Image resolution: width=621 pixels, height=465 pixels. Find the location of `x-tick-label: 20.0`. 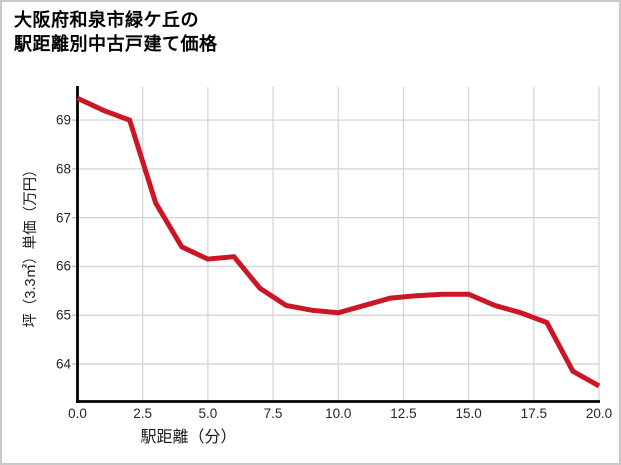

x-tick-label: 20.0 is located at coordinates (599, 413).